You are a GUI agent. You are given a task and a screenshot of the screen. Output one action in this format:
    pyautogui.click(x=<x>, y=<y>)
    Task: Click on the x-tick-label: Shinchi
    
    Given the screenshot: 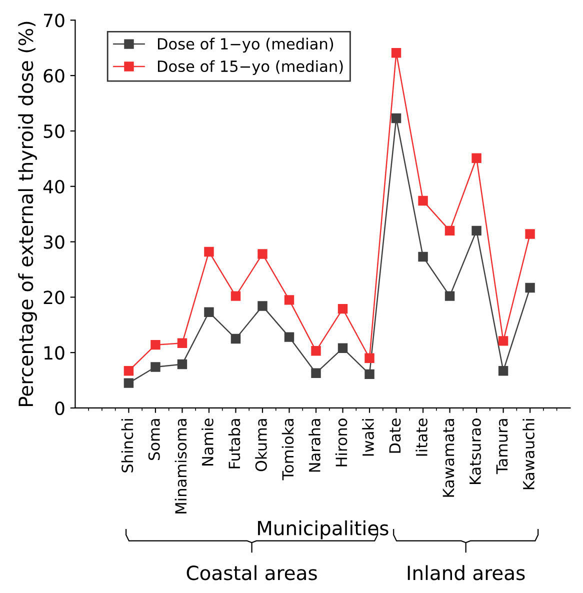 What is the action you would take?
    pyautogui.click(x=127, y=445)
    